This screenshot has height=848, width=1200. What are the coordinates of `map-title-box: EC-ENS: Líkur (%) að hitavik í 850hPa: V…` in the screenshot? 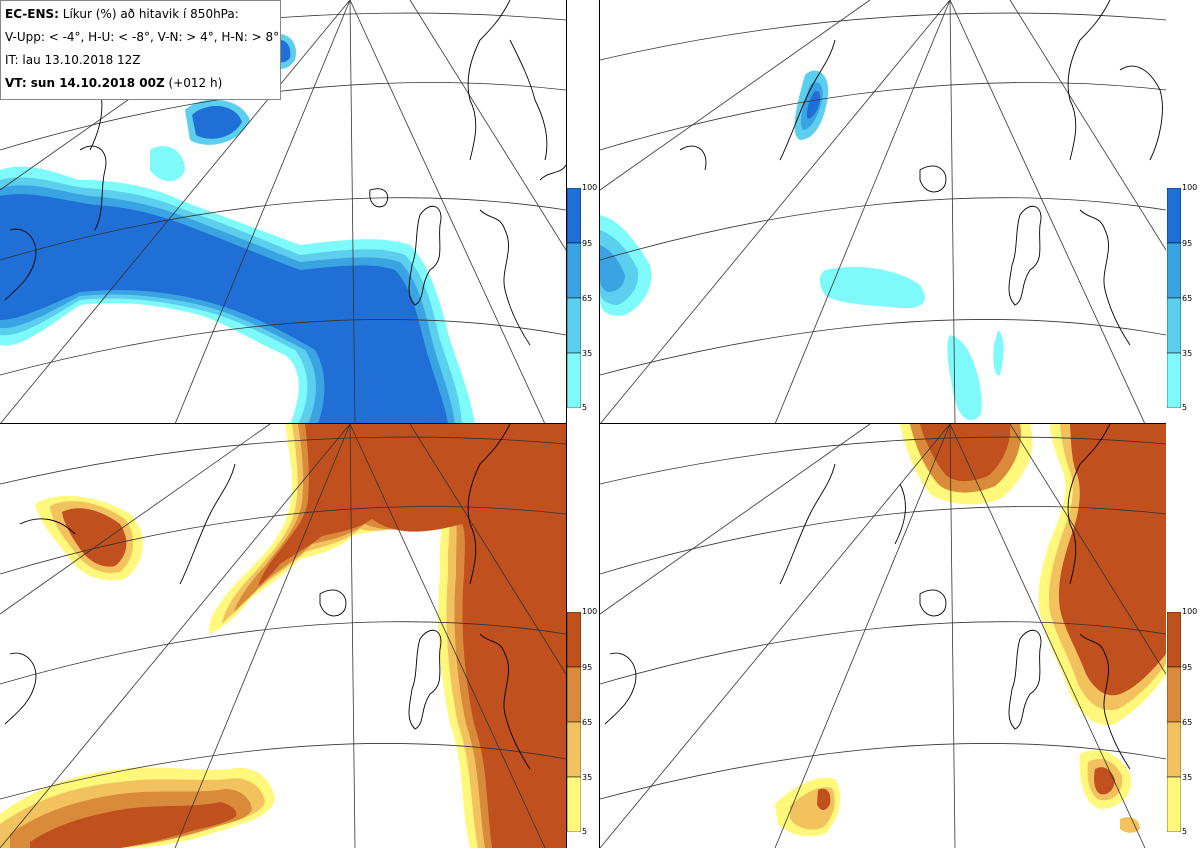 It's located at (140, 50).